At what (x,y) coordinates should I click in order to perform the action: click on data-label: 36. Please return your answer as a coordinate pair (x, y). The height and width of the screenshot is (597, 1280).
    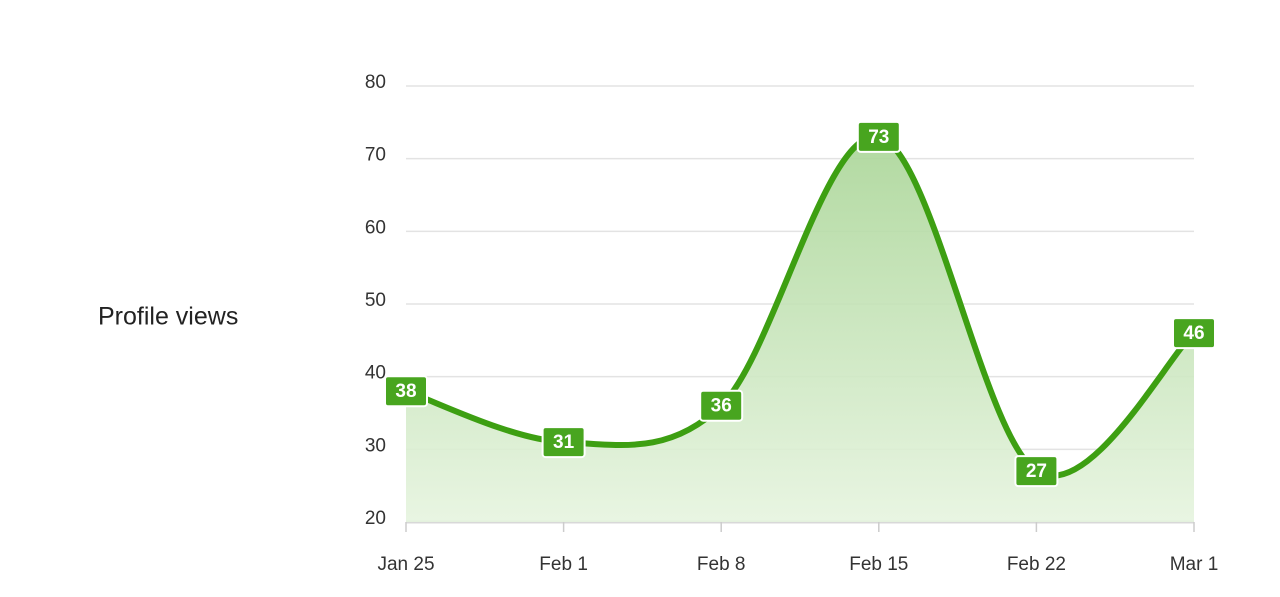
    Looking at the image, I should click on (721, 406).